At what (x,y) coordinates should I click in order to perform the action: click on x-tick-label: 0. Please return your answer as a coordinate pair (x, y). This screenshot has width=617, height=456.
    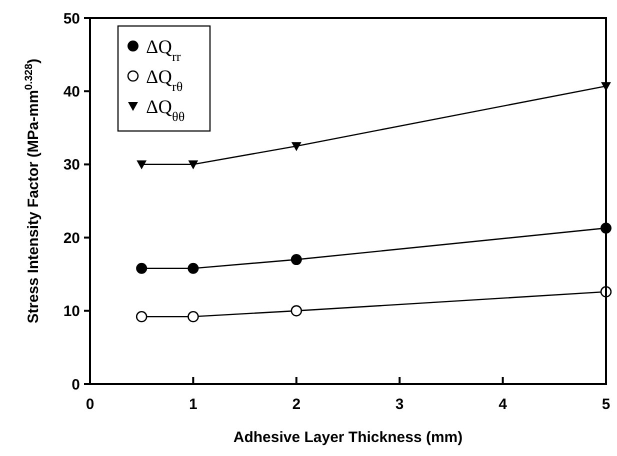
    Looking at the image, I should click on (90, 404).